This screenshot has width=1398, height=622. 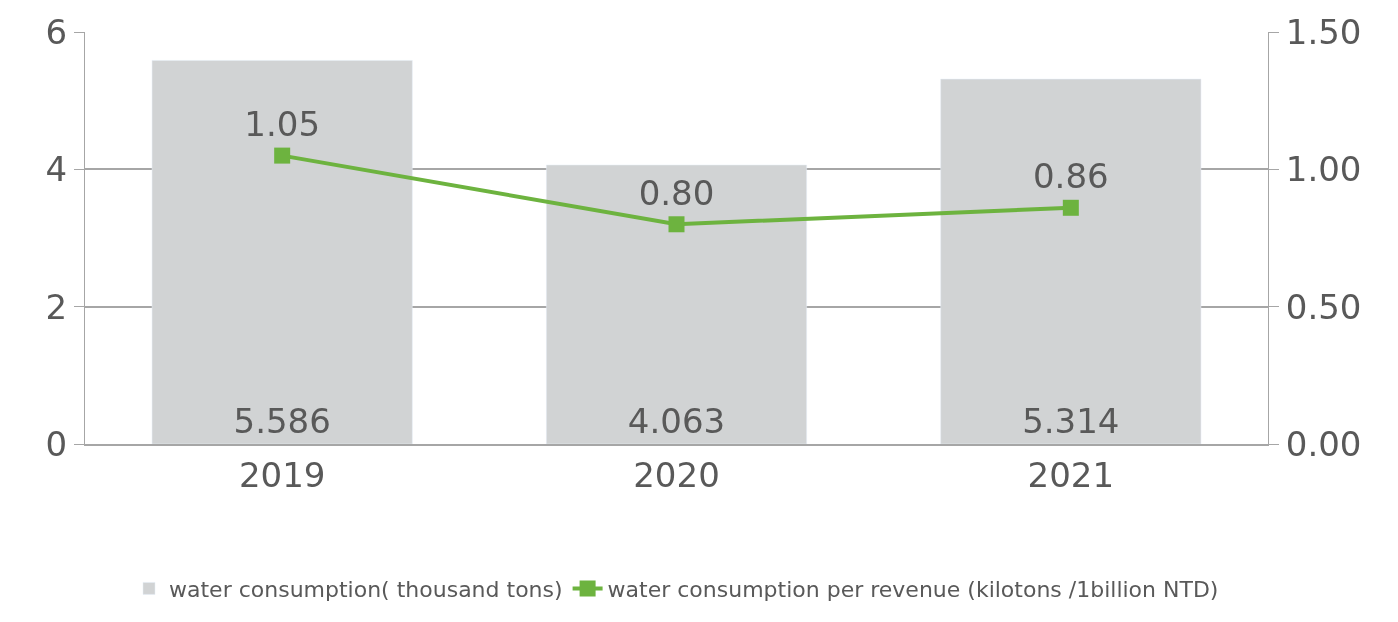 What do you see at coordinates (1071, 421) in the screenshot?
I see `data-label: 5.314` at bounding box center [1071, 421].